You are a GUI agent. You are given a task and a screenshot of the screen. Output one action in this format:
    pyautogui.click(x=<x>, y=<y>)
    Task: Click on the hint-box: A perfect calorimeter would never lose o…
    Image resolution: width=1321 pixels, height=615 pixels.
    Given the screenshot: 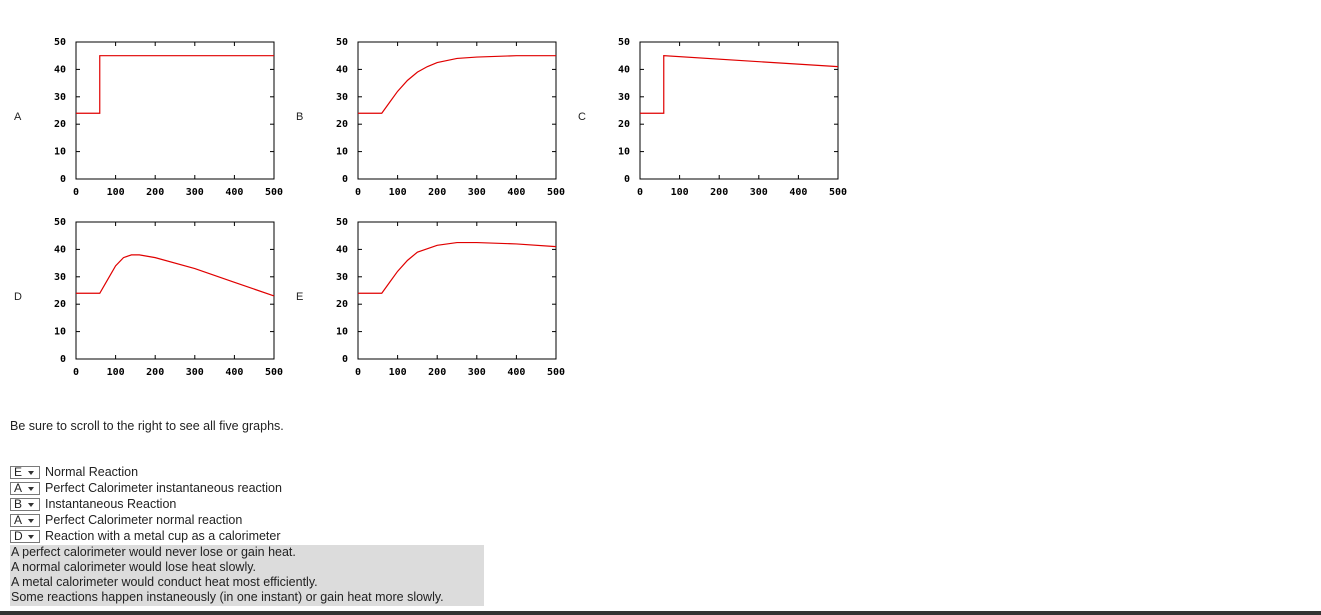 What is the action you would take?
    pyautogui.click(x=247, y=575)
    